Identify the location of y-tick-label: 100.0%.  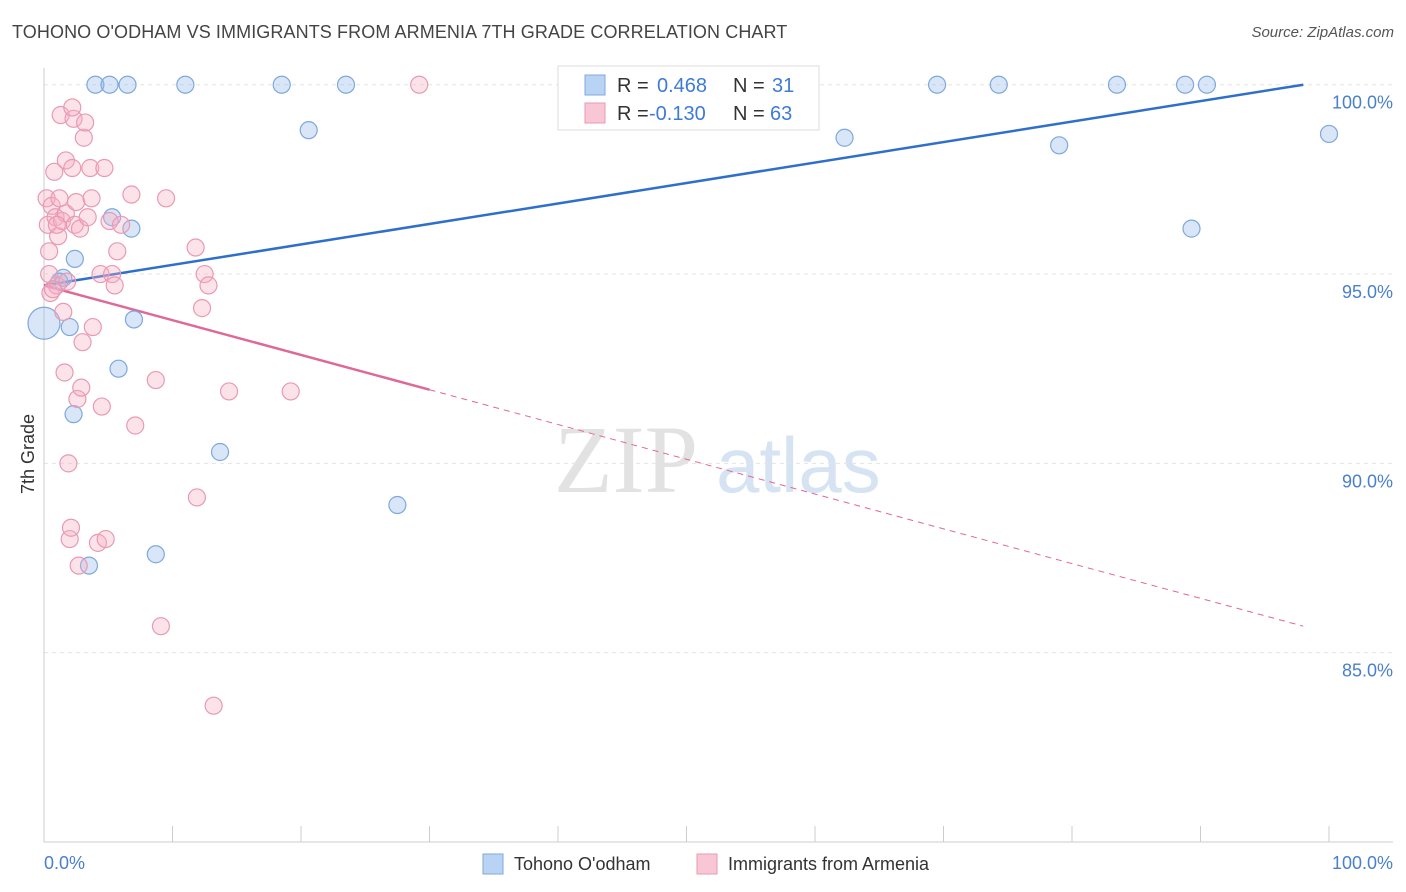
(1362, 103).